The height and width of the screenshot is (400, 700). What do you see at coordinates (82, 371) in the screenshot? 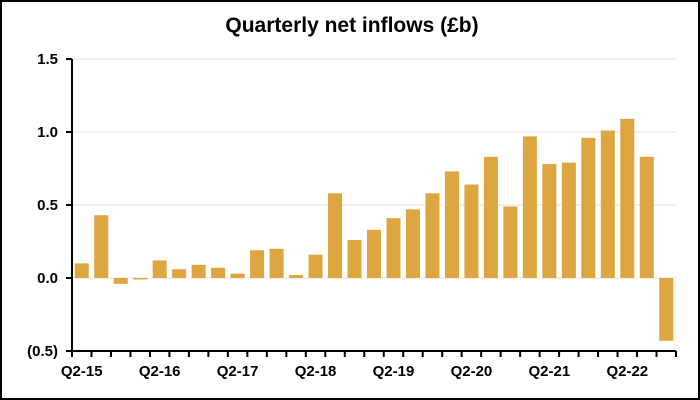
I see `x-tick-label: Q2-15` at bounding box center [82, 371].